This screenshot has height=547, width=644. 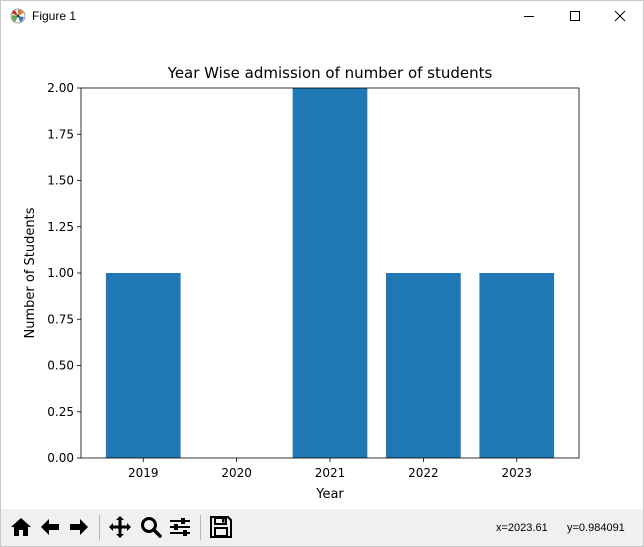 I want to click on x-tick-label: 2019, so click(x=143, y=473).